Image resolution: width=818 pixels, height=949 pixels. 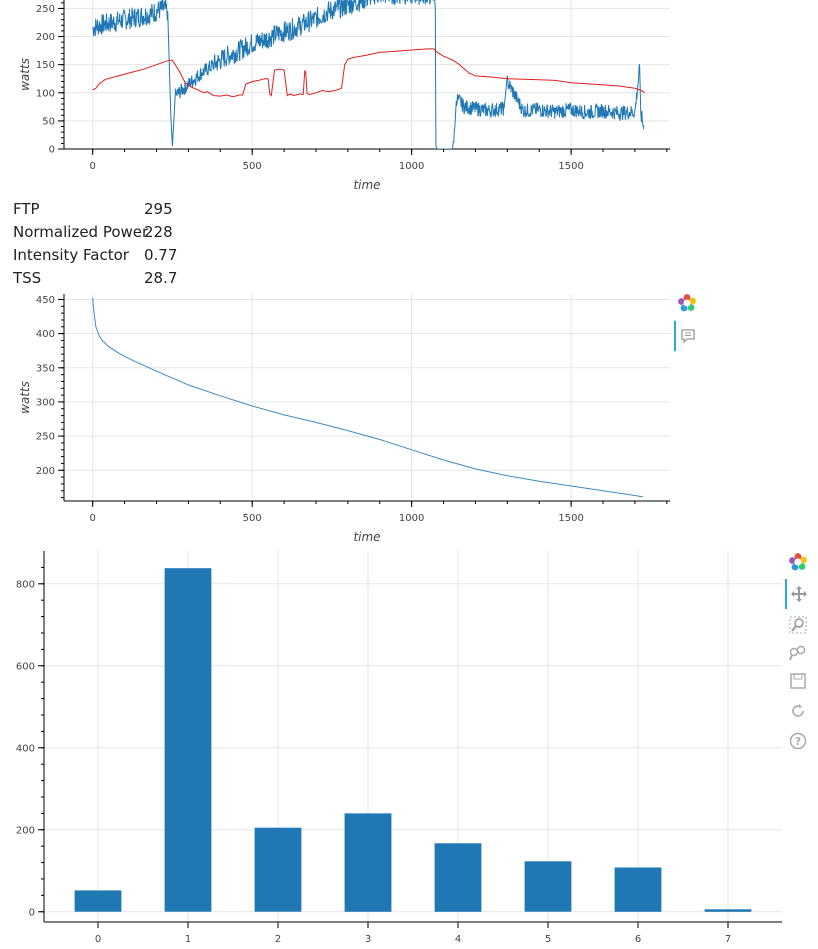 I want to click on x-tick-label: 4, so click(x=458, y=939).